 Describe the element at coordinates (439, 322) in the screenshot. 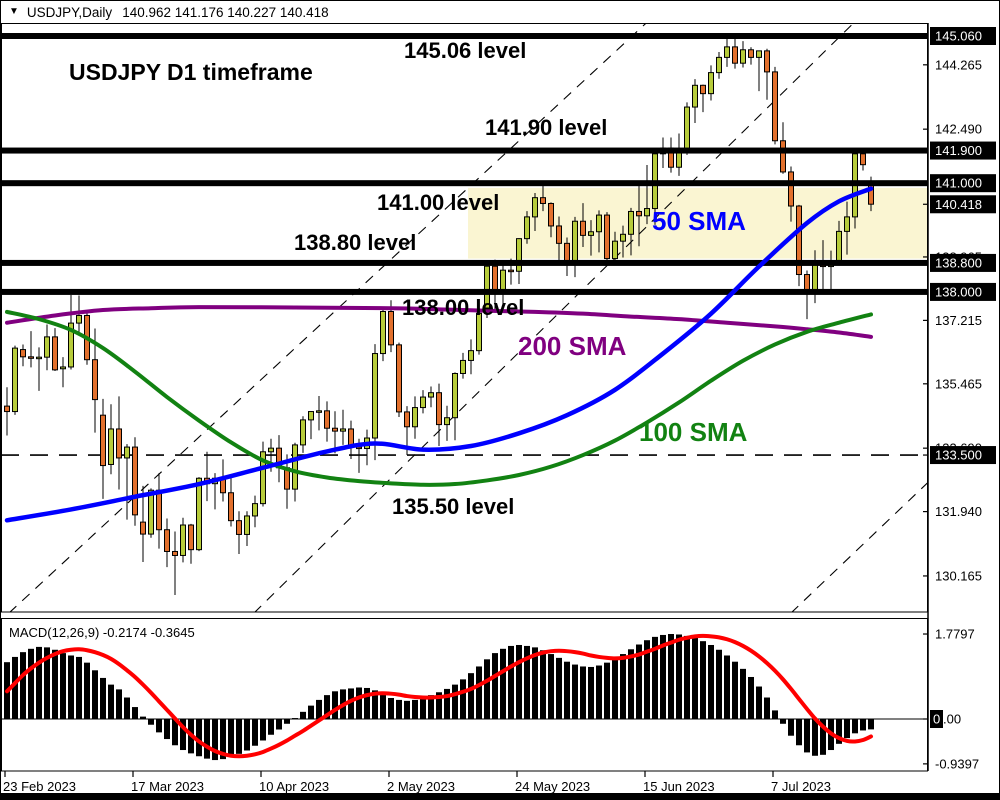

I see `sma200-line` at that location.